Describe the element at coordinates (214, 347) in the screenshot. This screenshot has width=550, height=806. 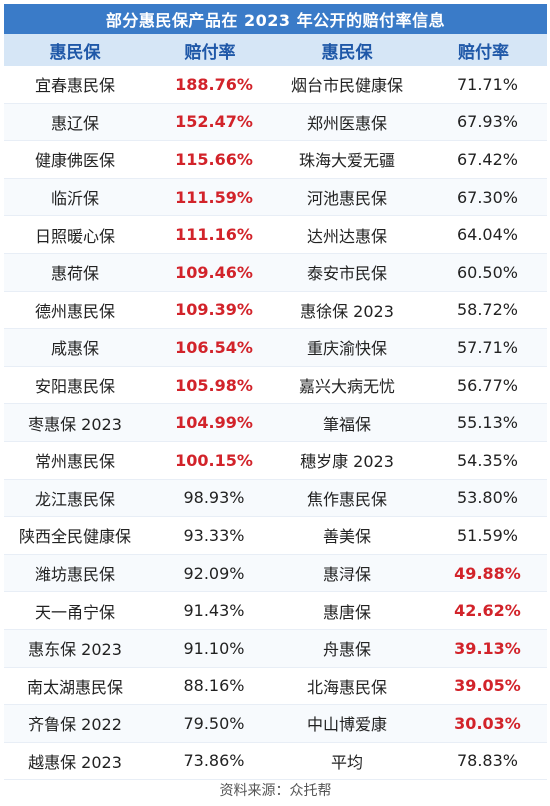
I see `payout-rate-left: 106.54%` at that location.